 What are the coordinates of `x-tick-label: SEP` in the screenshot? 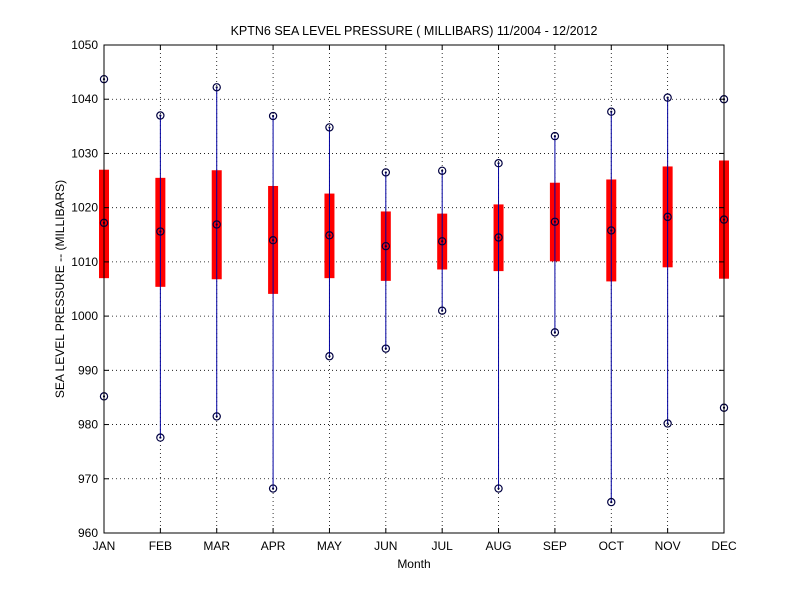 It's located at (555, 546).